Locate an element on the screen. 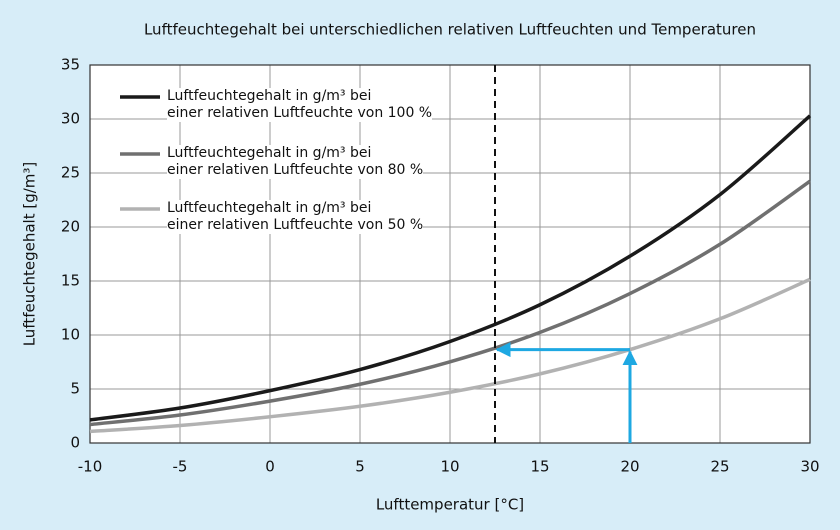  y-axis-title: Luftfeuchtegehalt [g/m³] is located at coordinates (30, 254).